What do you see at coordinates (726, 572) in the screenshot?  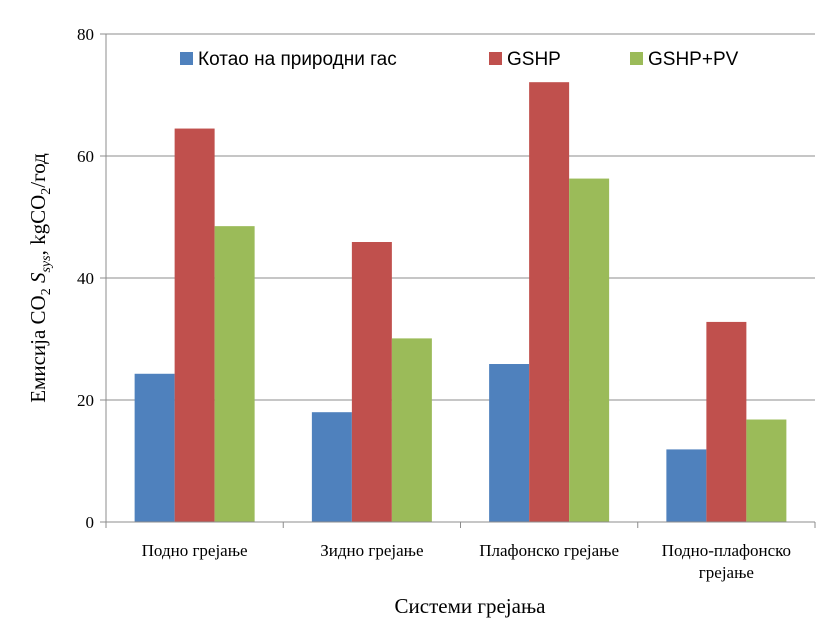 I see `x-tick-label: грејање` at bounding box center [726, 572].